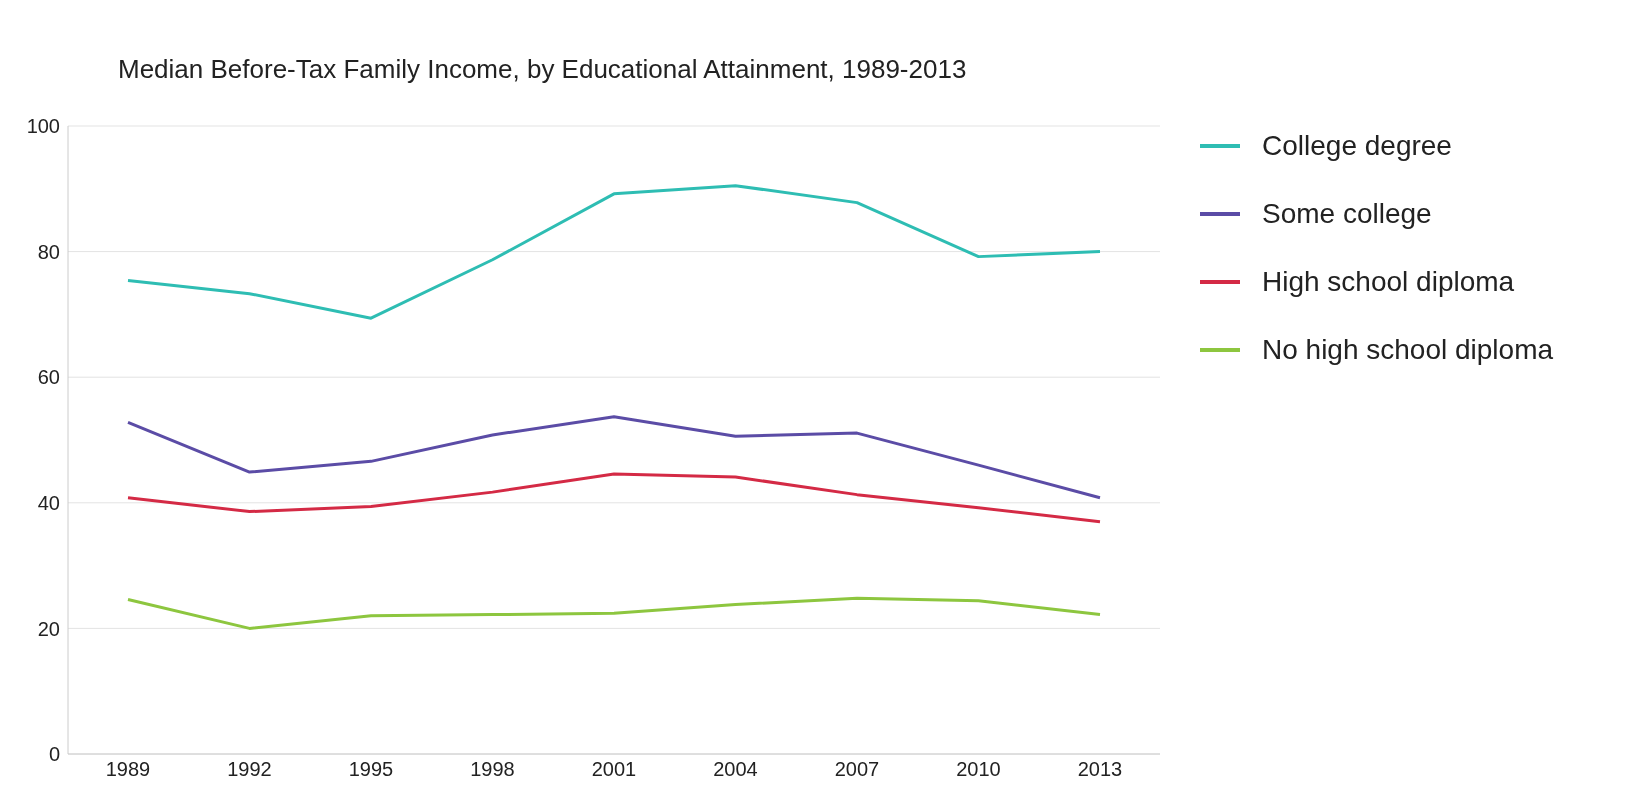 The image size is (1648, 802). What do you see at coordinates (249, 769) in the screenshot?
I see `x-tick-label: 1992` at bounding box center [249, 769].